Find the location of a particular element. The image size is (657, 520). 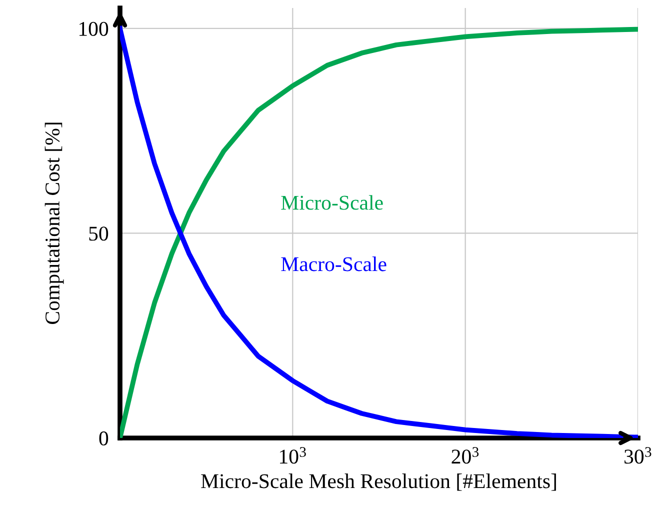

text: Micro-Scale is located at coordinates (332, 202).